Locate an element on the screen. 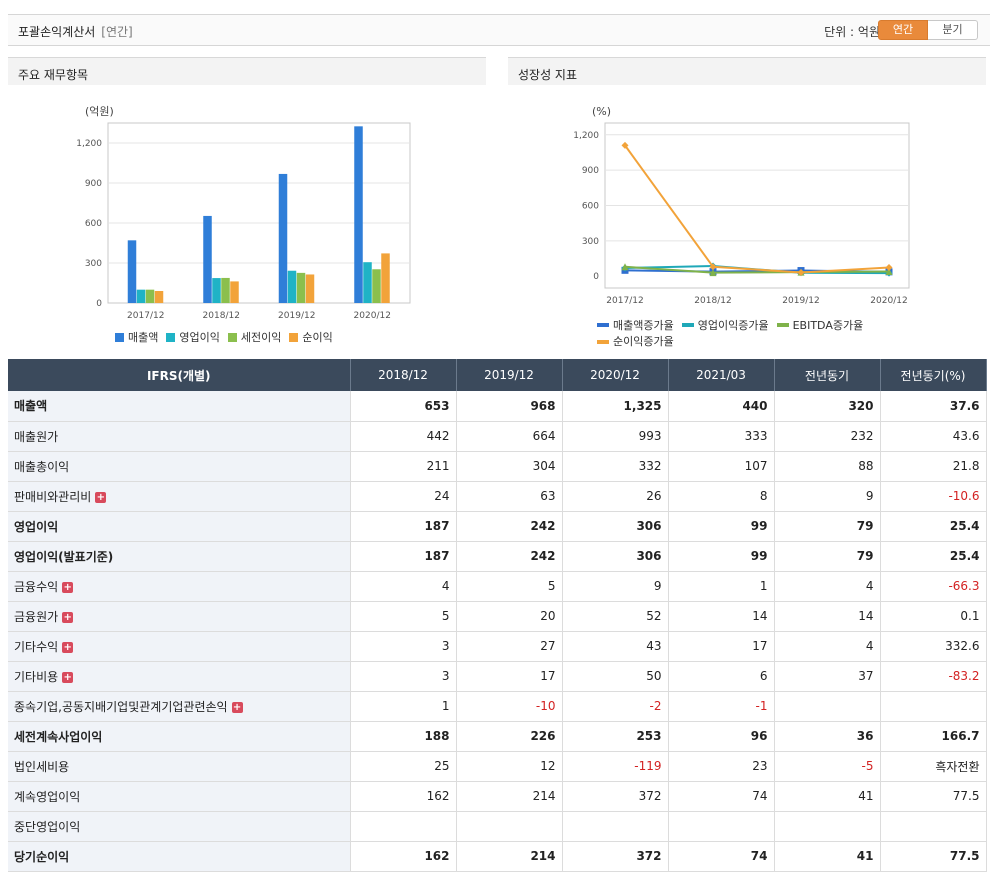  table-cell: 5 is located at coordinates (509, 586).